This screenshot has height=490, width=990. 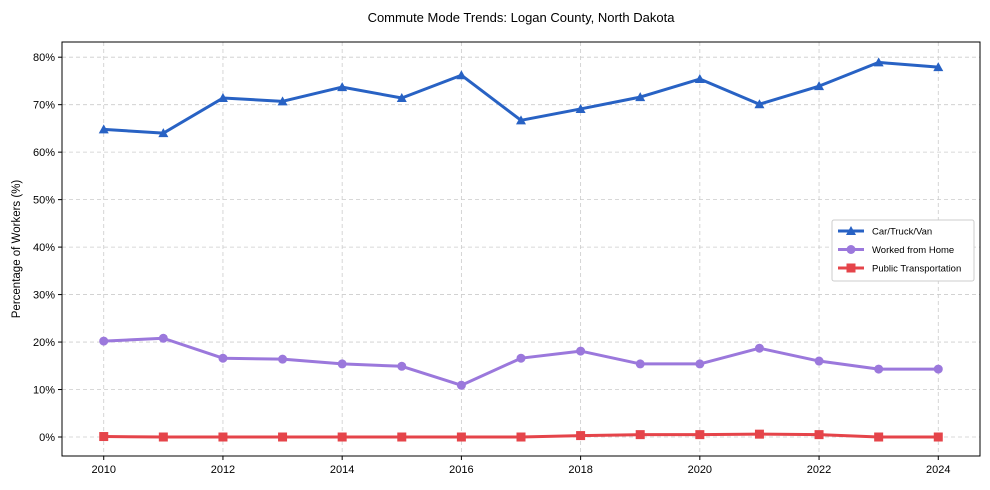 I want to click on x-tick-label: 2014, so click(x=342, y=470).